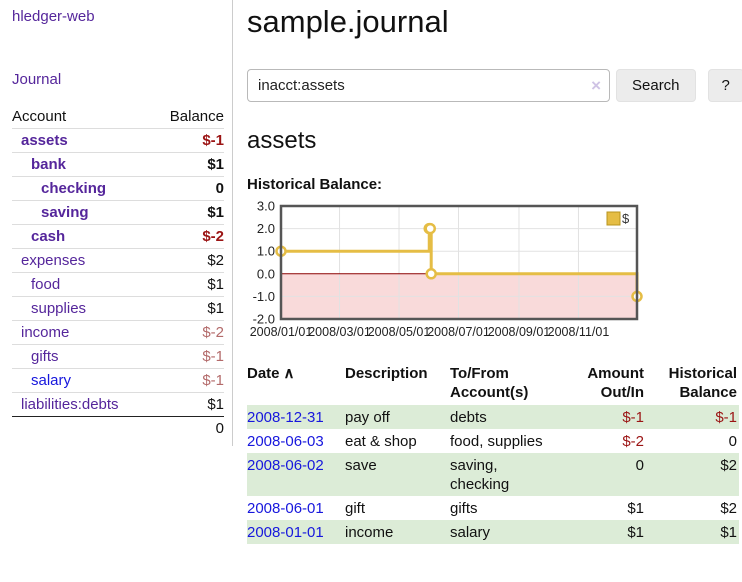  What do you see at coordinates (188, 332) in the screenshot?
I see `account-balance: $-2` at bounding box center [188, 332].